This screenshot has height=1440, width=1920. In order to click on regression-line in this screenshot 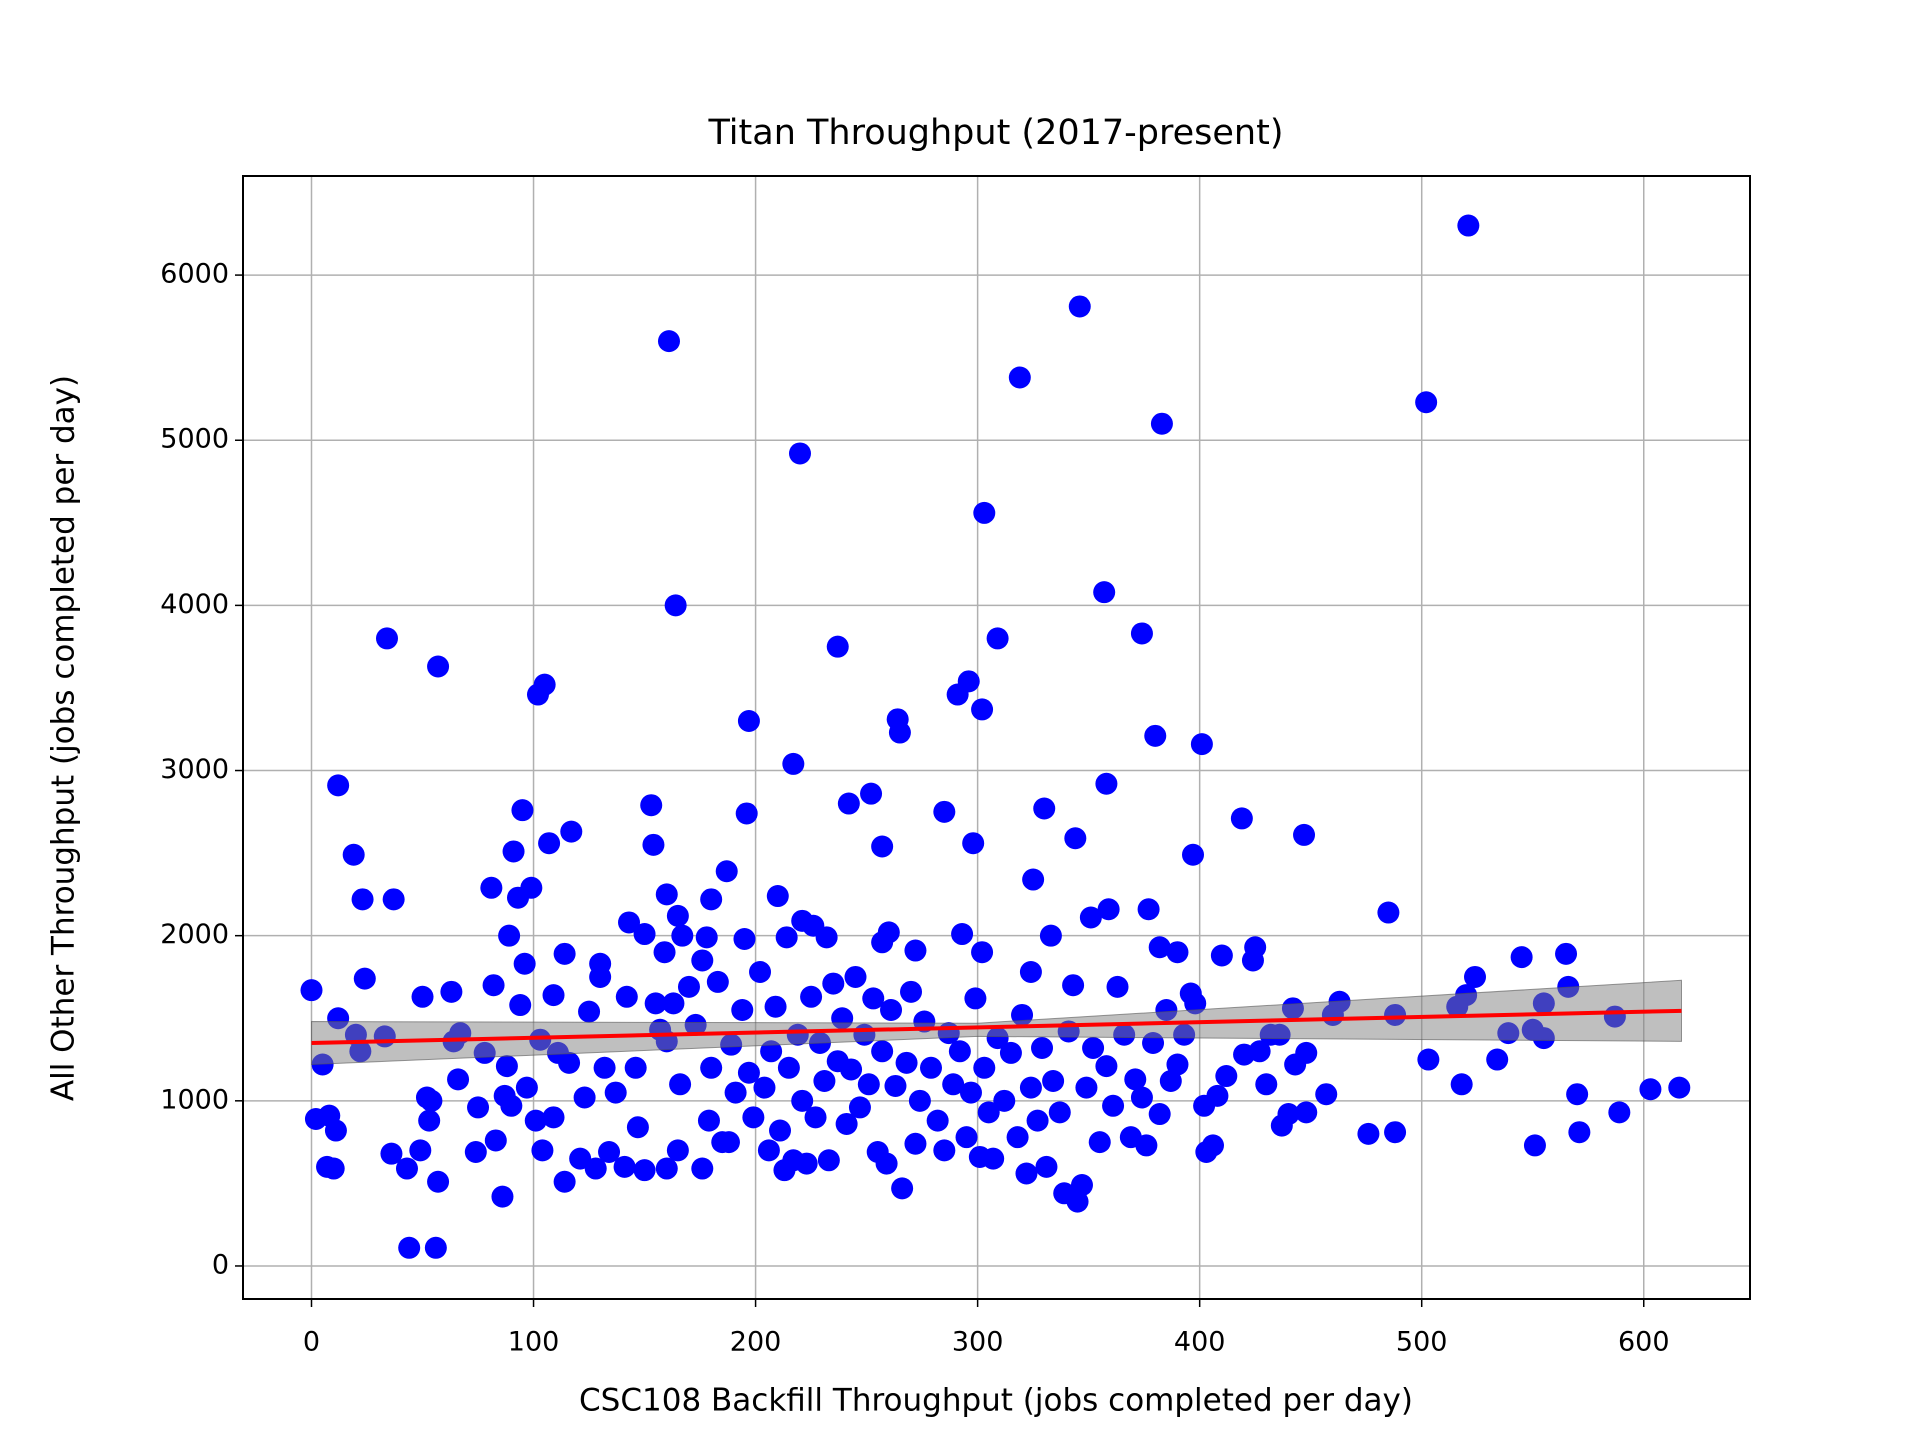, I will do `click(996, 1027)`.